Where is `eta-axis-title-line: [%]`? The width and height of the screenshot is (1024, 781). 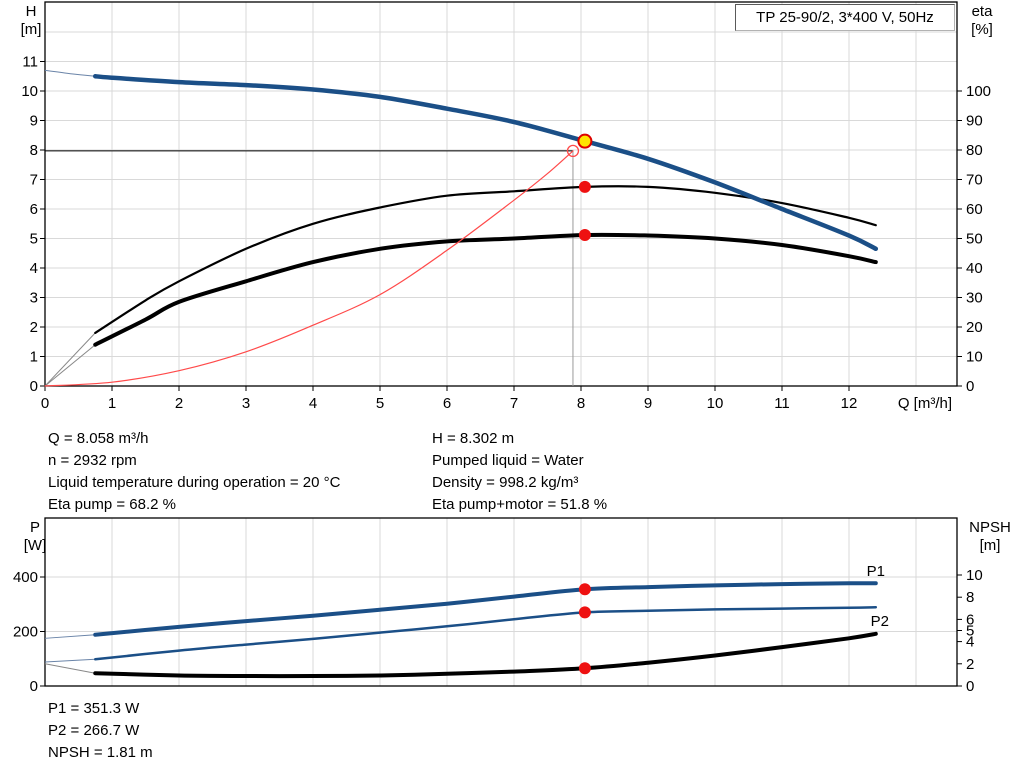
eta-axis-title-line: [%] is located at coordinates (982, 29).